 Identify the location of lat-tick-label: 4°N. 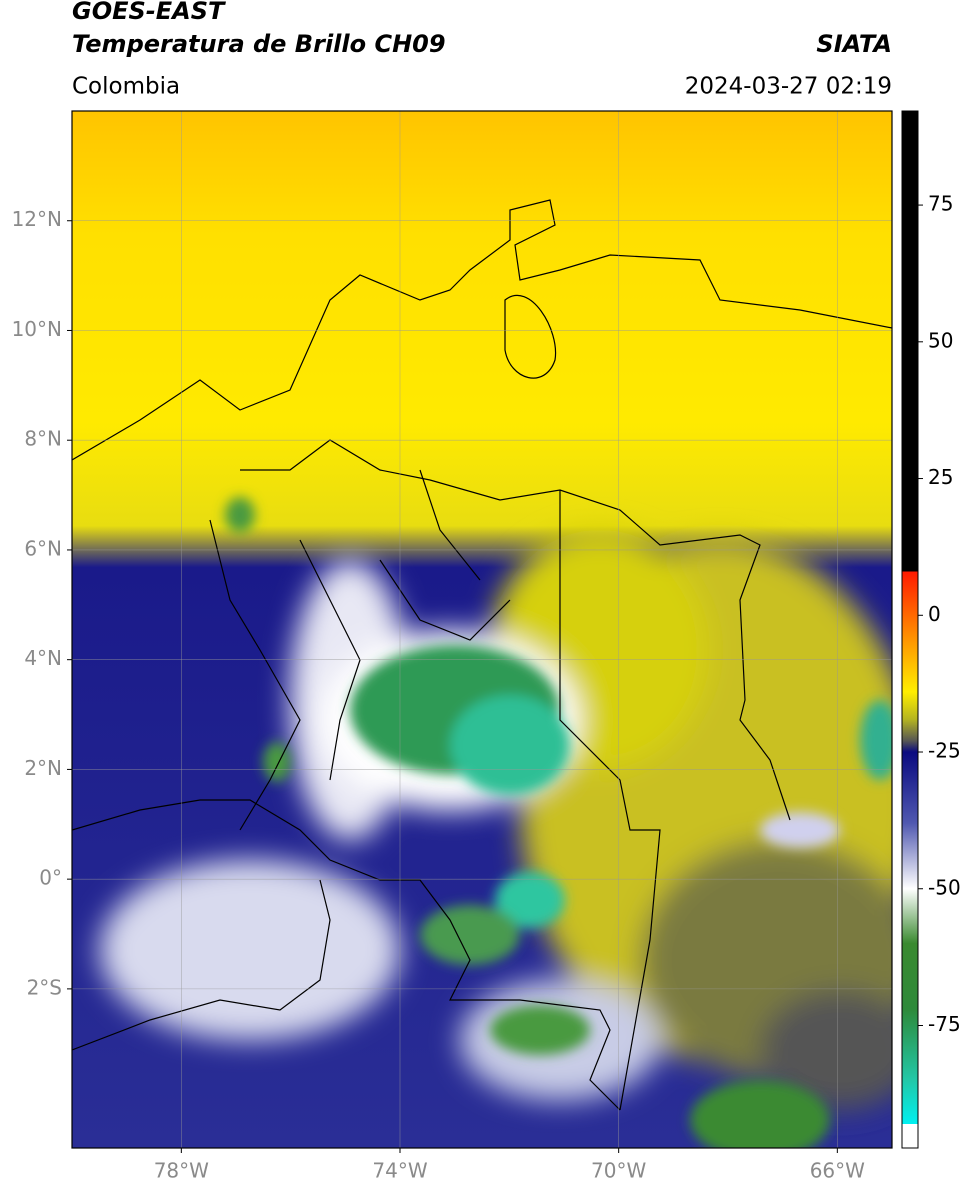
(43, 658).